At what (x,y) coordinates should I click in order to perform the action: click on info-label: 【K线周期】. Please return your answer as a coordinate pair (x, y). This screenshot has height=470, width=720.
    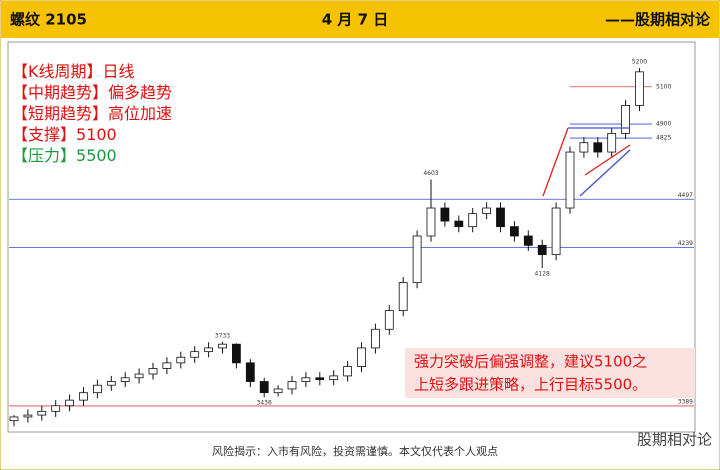
    Looking at the image, I should click on (57, 71).